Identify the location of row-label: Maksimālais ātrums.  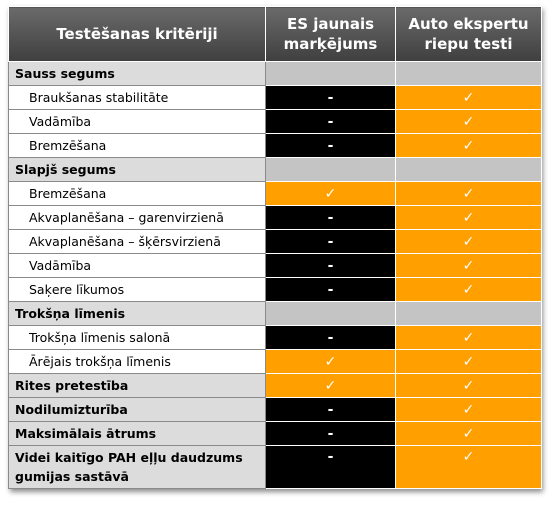
(137, 433).